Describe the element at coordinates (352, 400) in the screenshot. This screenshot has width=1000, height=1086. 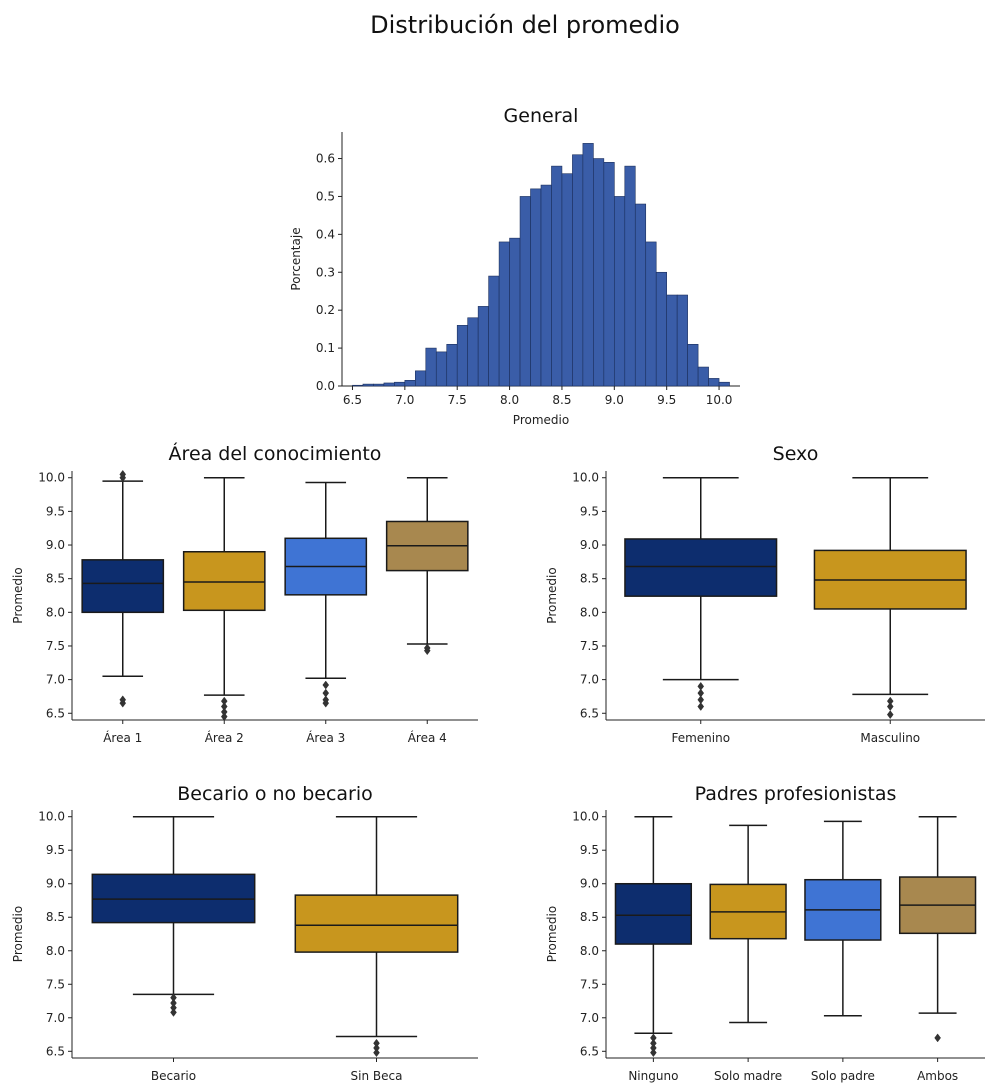
I see `x-tick-label: 6.5` at that location.